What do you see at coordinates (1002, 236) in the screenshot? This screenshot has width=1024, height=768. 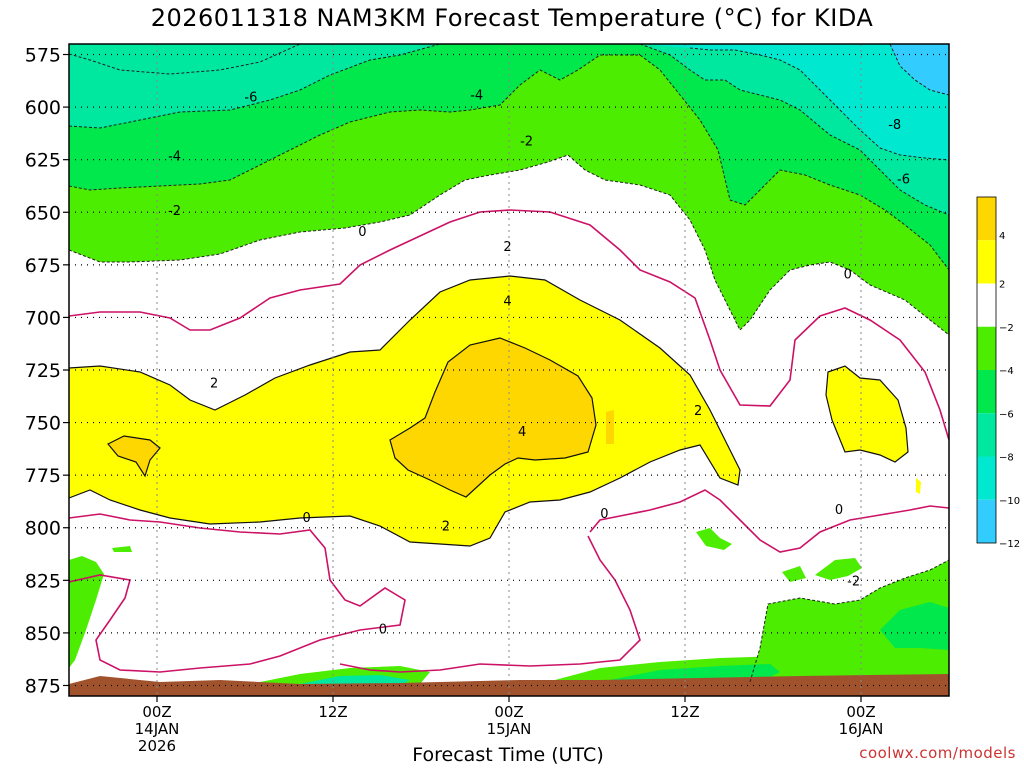 I see `colorbar-label: 4` at bounding box center [1002, 236].